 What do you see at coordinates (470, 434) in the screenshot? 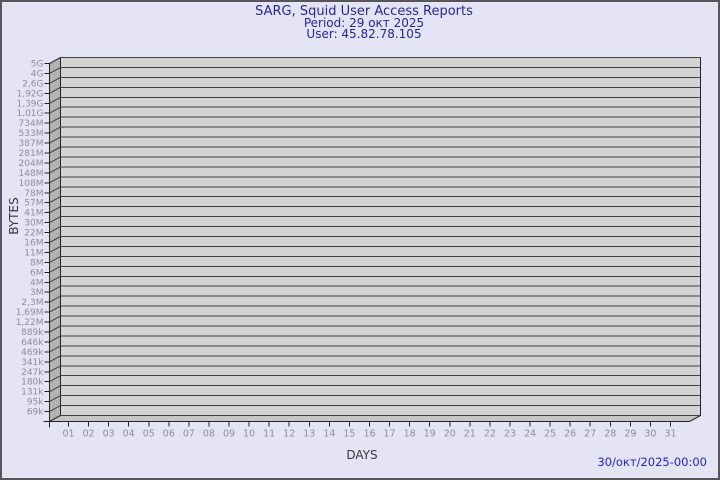
I see `x-tick-label: 21` at bounding box center [470, 434].